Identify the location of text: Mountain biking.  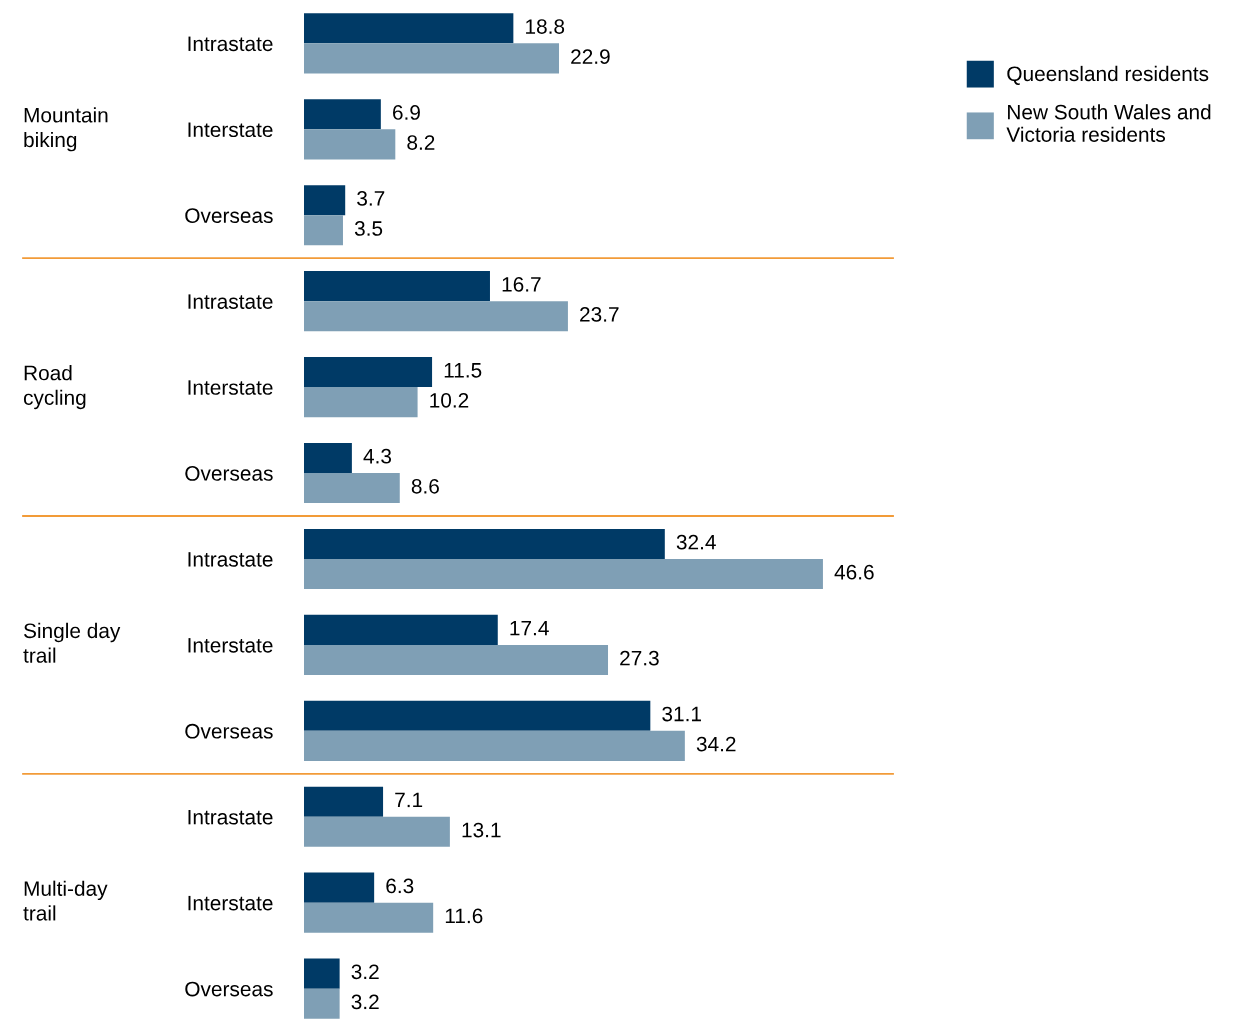
(66, 129).